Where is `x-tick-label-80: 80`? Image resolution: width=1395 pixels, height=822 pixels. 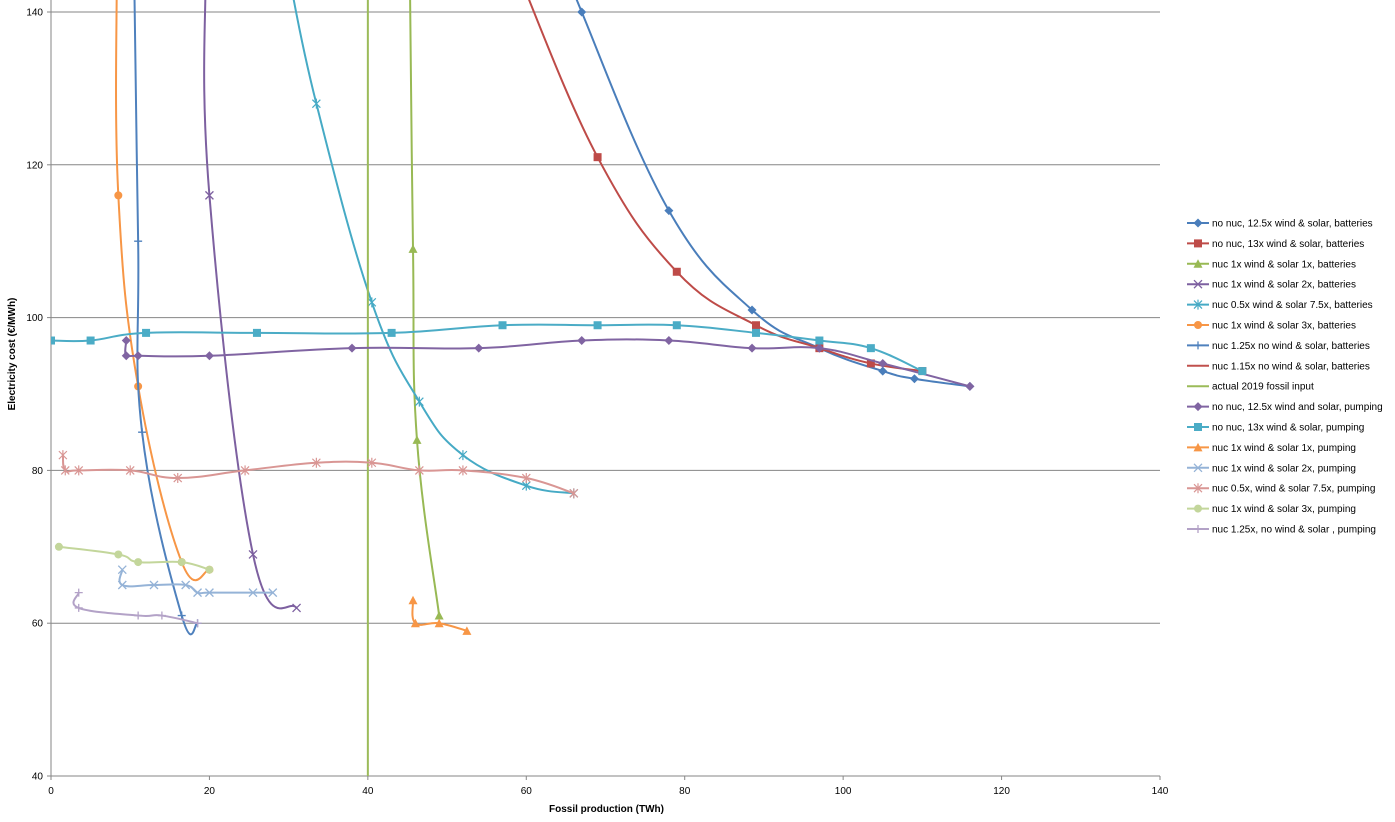 x-tick-label-80: 80 is located at coordinates (685, 791).